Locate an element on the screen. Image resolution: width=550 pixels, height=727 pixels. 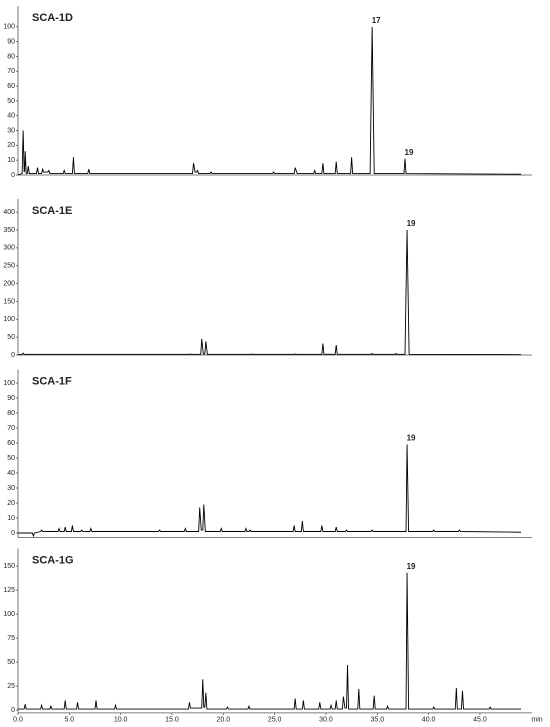
x-tick-label: 30.0 is located at coordinates (326, 720).